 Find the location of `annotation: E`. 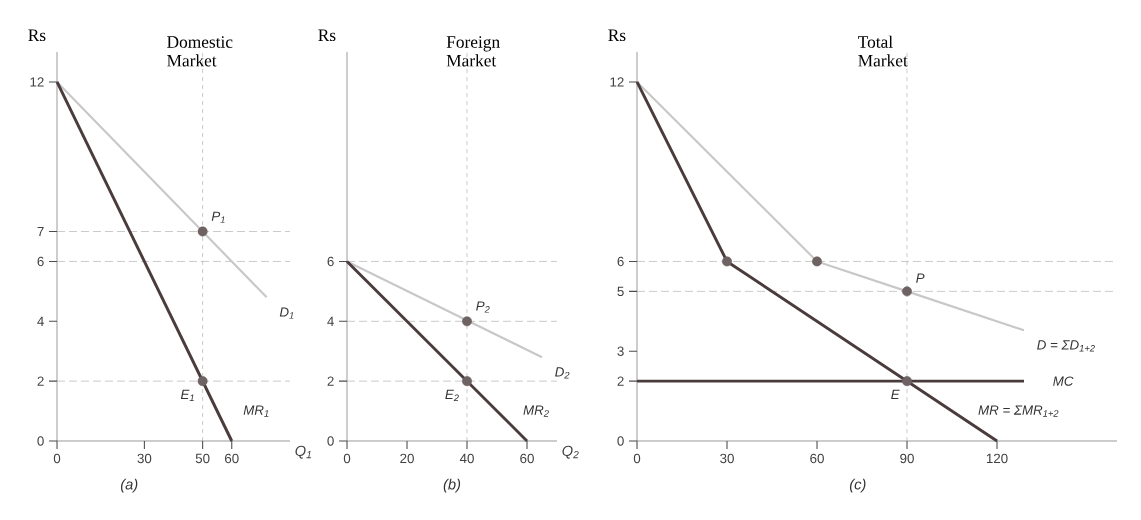

annotation: E is located at coordinates (895, 394).